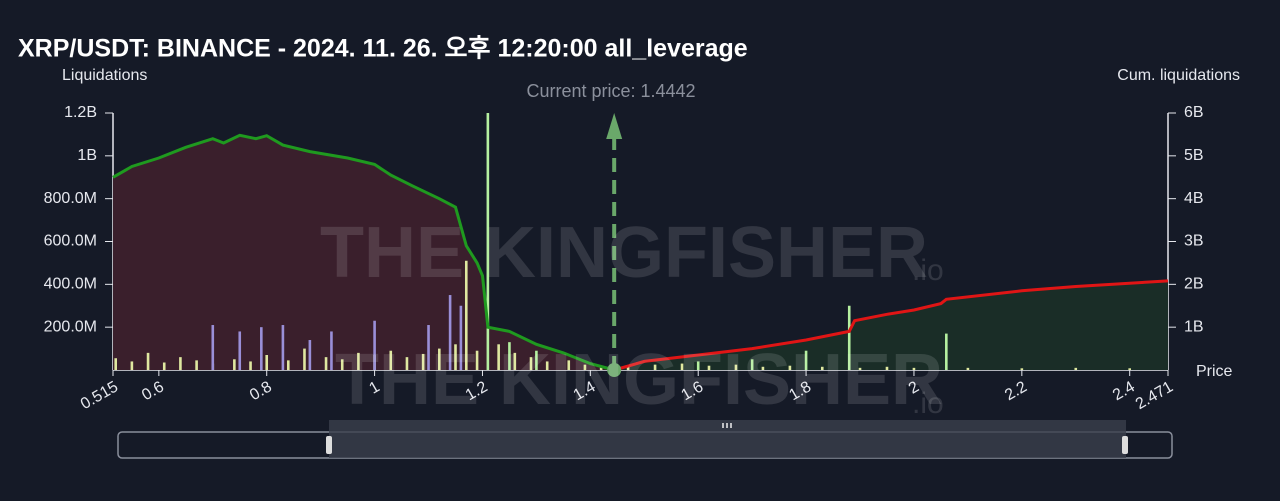  Describe the element at coordinates (80, 112) in the screenshot. I see `y-tick-label: 1.2B` at that location.